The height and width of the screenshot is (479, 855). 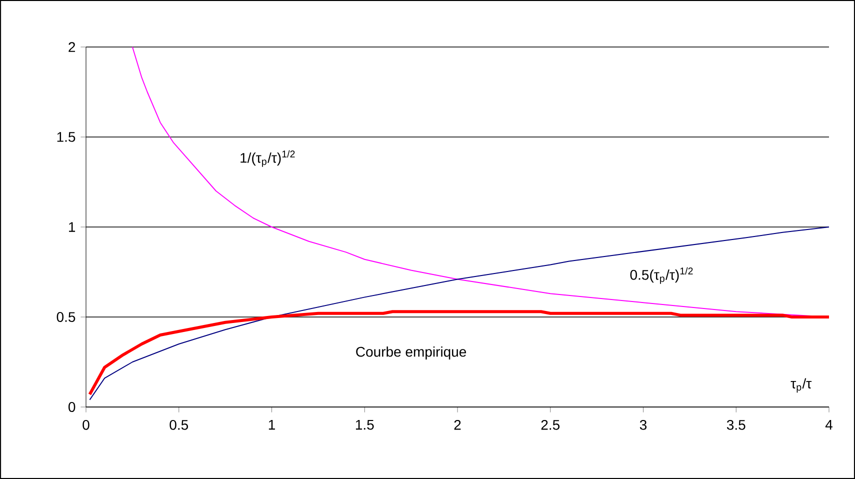 What do you see at coordinates (828, 425) in the screenshot?
I see `x-tick-label: 4` at bounding box center [828, 425].